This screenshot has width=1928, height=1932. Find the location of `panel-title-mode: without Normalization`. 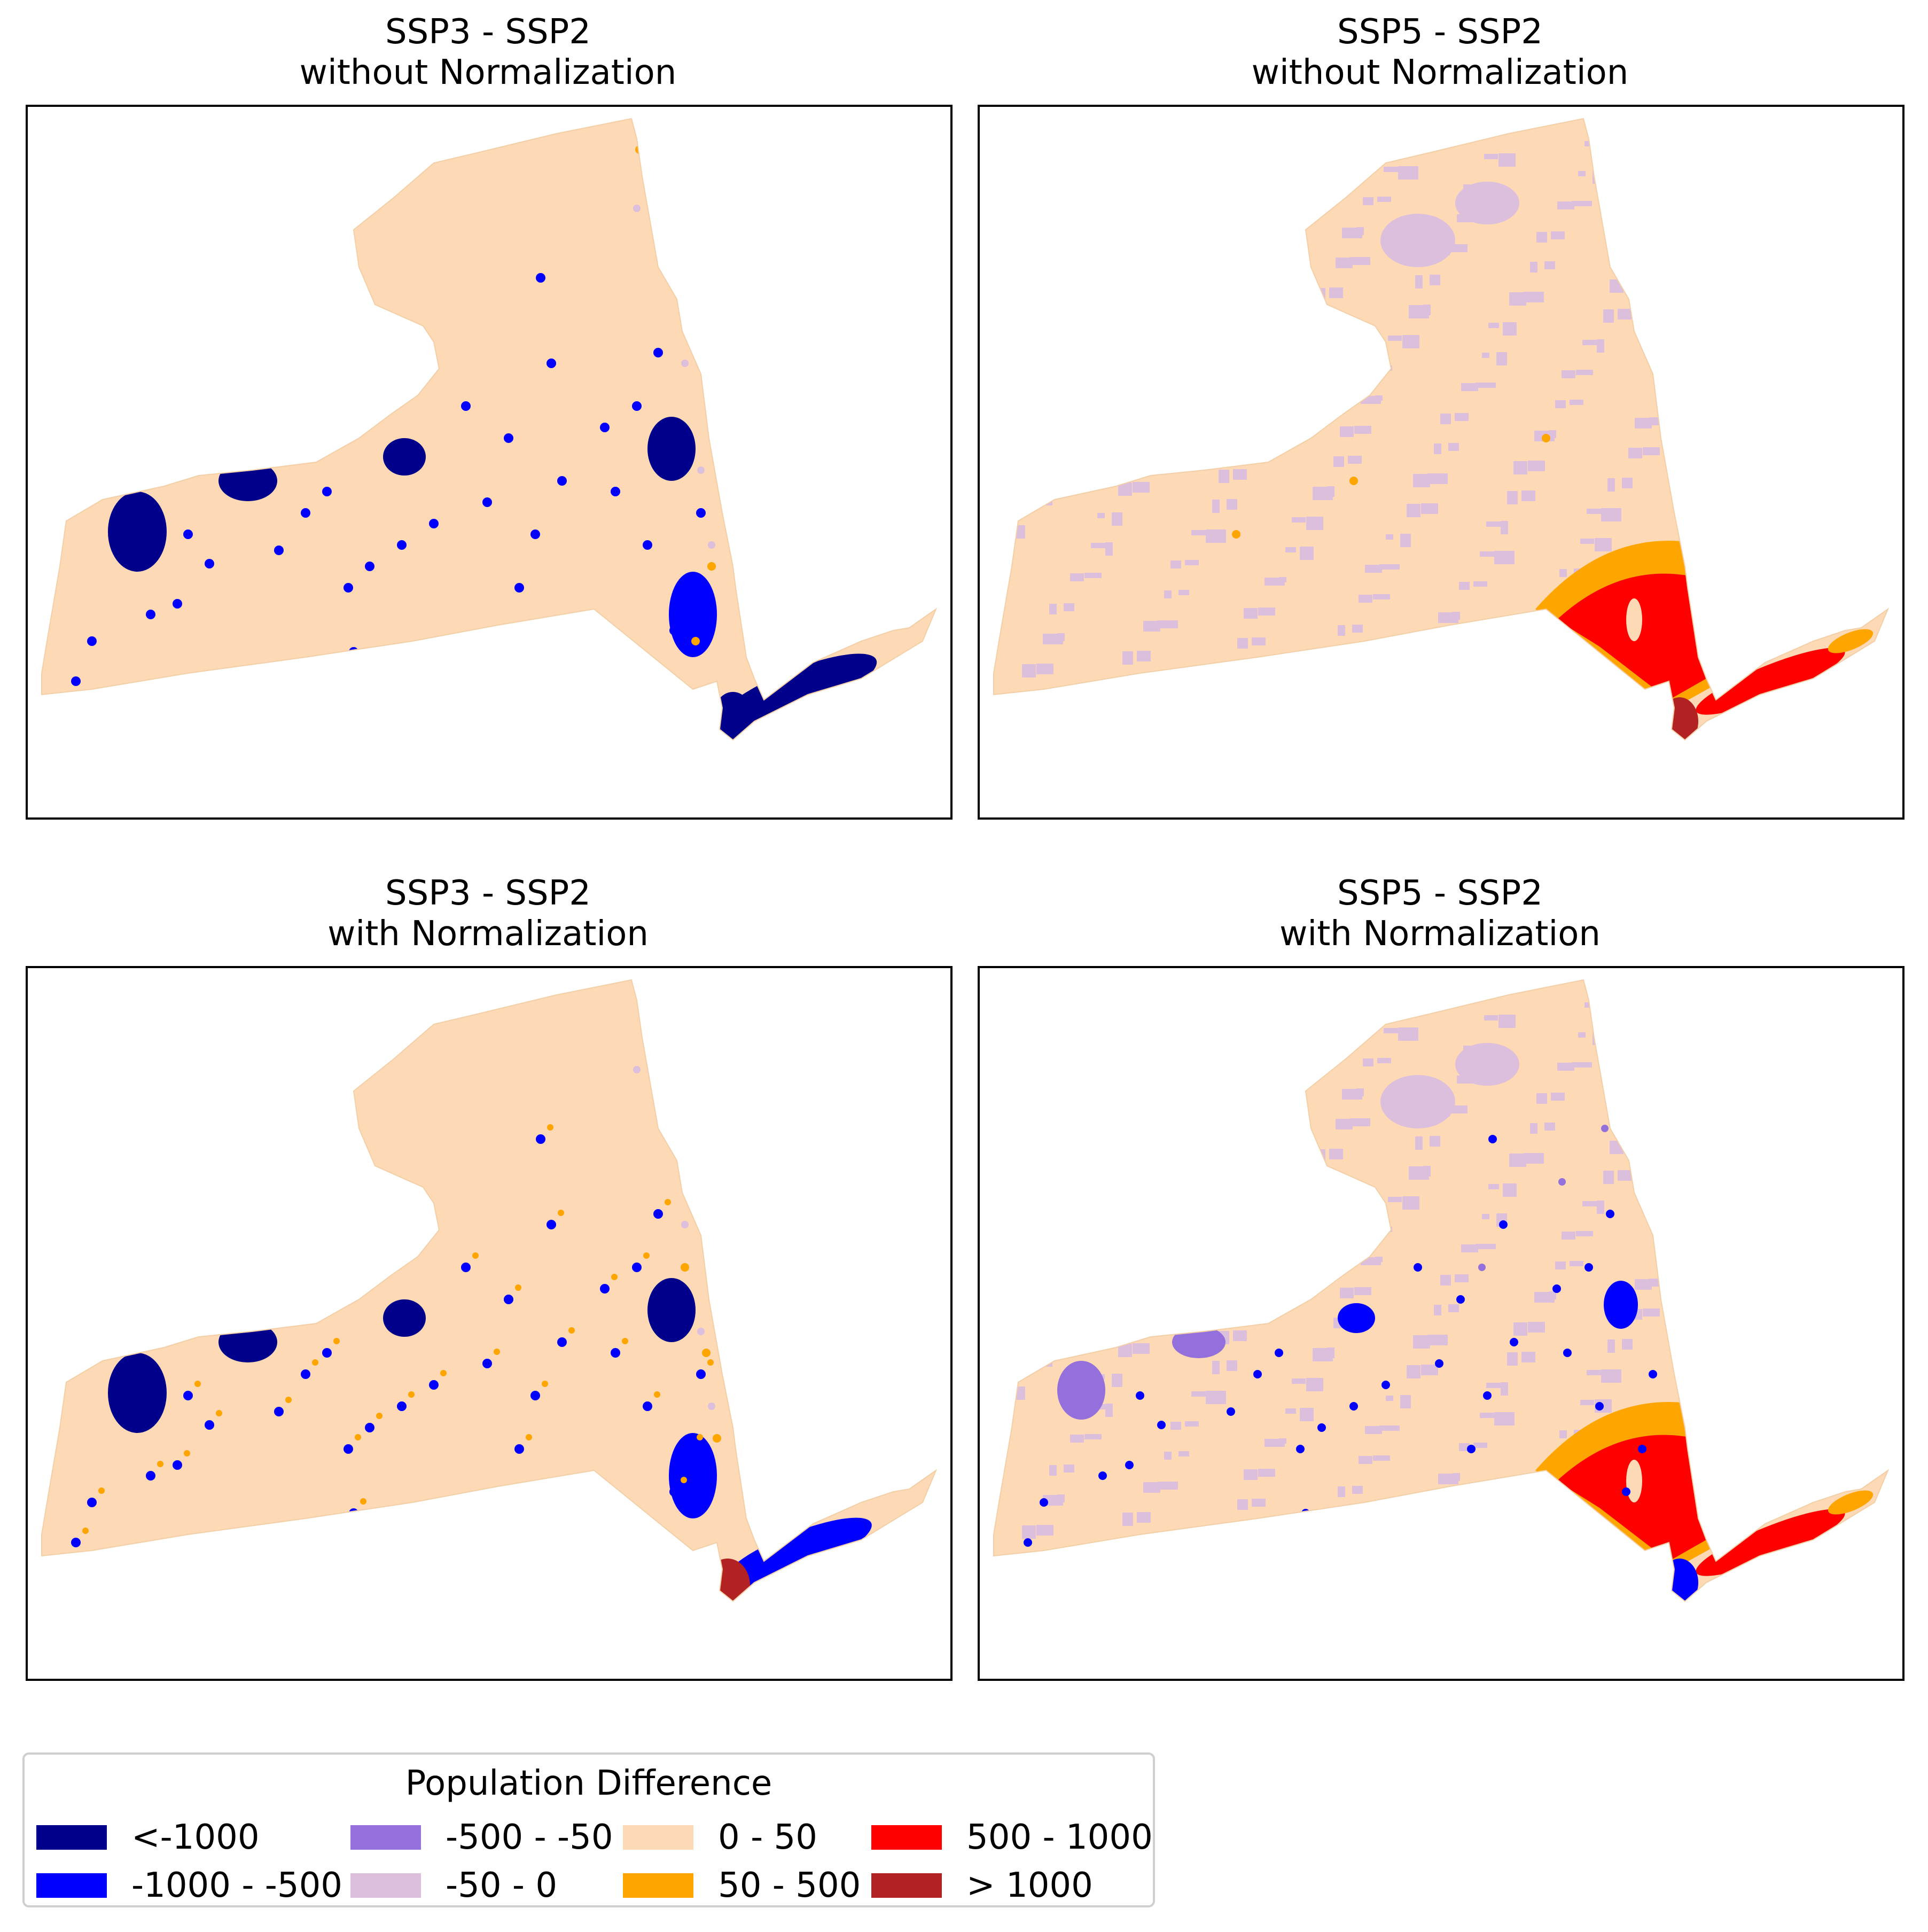

panel-title-mode: without Normalization is located at coordinates (488, 72).